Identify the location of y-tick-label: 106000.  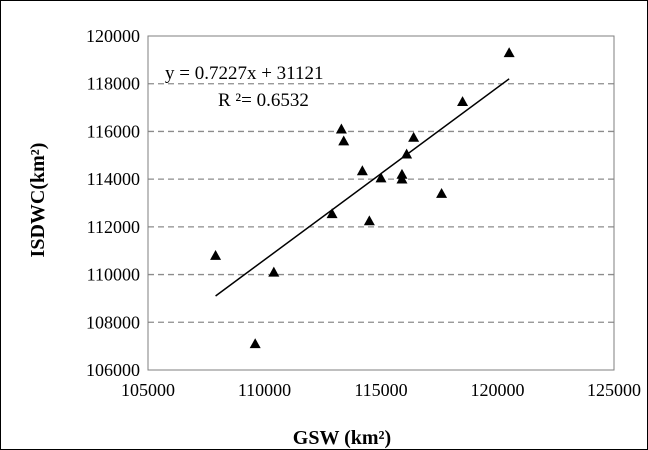
(113, 370).